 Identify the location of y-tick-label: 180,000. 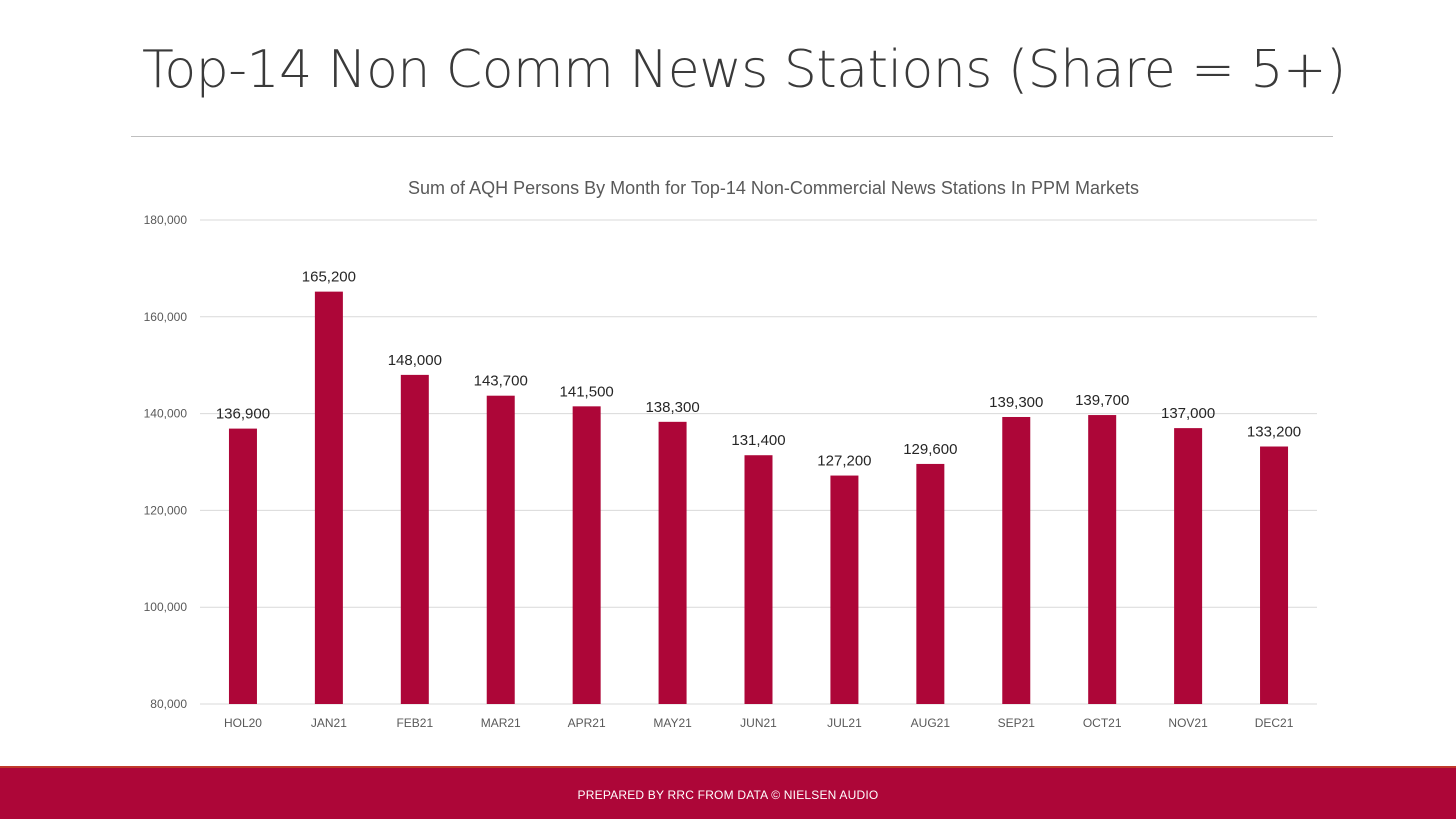
(166, 220).